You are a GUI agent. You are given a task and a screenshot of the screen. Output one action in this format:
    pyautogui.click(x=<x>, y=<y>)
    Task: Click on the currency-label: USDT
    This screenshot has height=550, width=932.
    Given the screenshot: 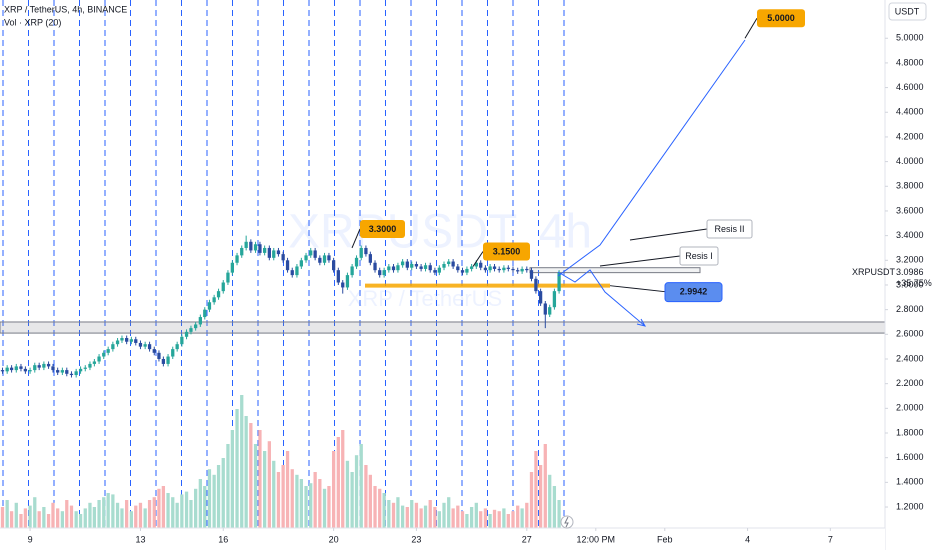 What is the action you would take?
    pyautogui.click(x=907, y=11)
    